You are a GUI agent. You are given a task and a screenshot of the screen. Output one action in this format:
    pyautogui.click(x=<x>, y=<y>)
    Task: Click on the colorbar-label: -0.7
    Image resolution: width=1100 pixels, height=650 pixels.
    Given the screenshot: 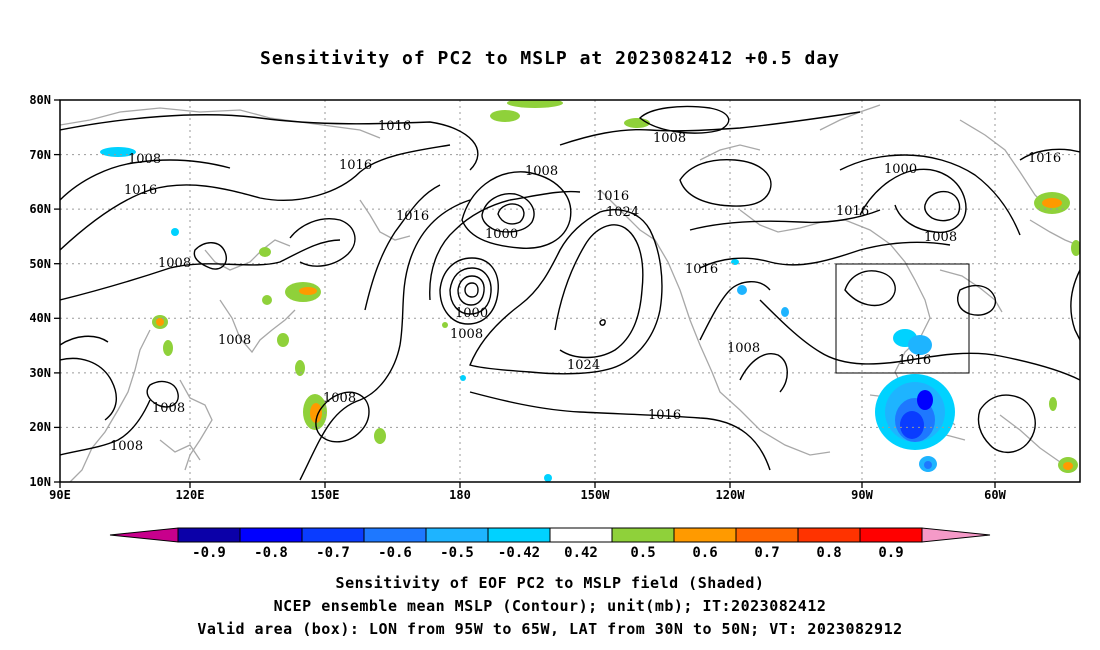 What is the action you would take?
    pyautogui.click(x=333, y=553)
    